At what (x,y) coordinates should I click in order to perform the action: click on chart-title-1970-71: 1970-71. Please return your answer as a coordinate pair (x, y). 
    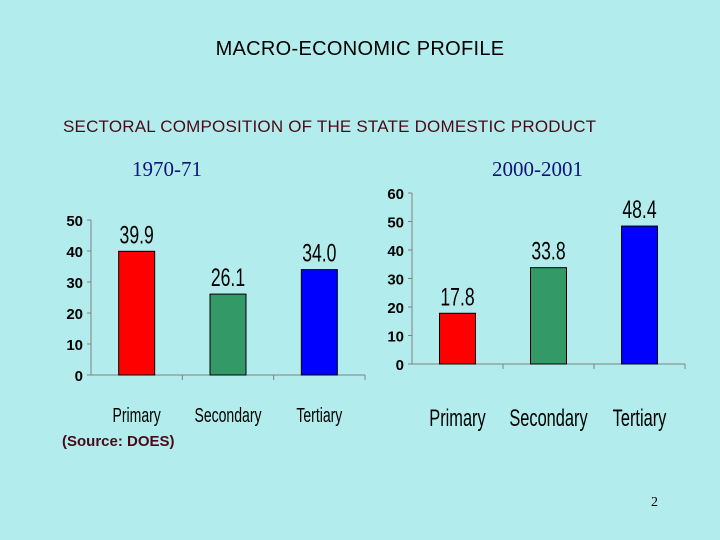
    Looking at the image, I should click on (167, 169).